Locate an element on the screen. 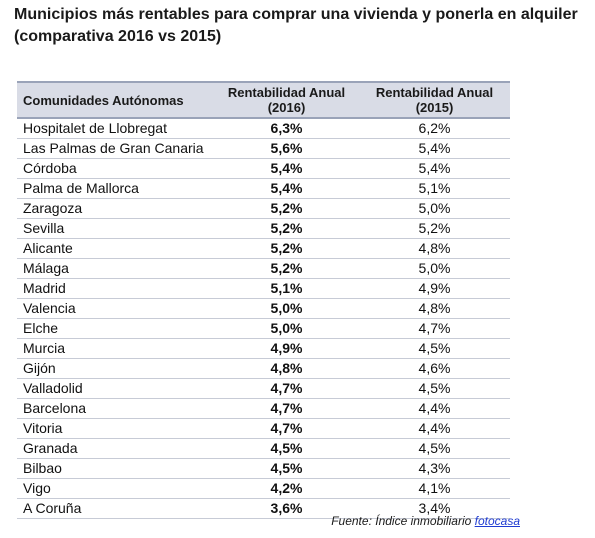  cell-rentability-2015: 5,2% is located at coordinates (434, 228).